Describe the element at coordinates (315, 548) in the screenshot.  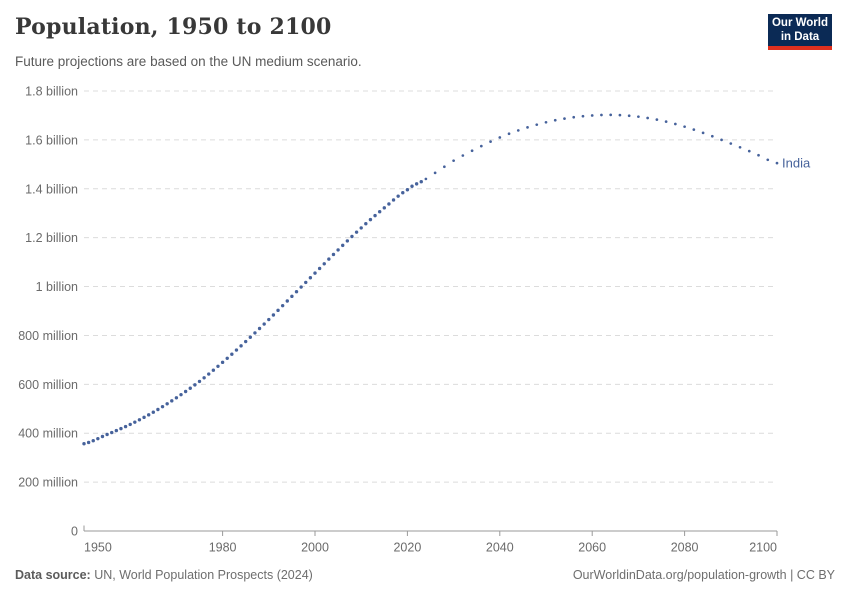
I see `x-tick-label: 2000` at that location.